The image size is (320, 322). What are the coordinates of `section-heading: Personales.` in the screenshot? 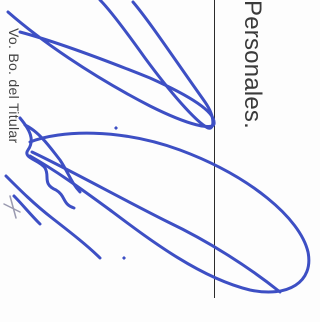 It's located at (252, 64).